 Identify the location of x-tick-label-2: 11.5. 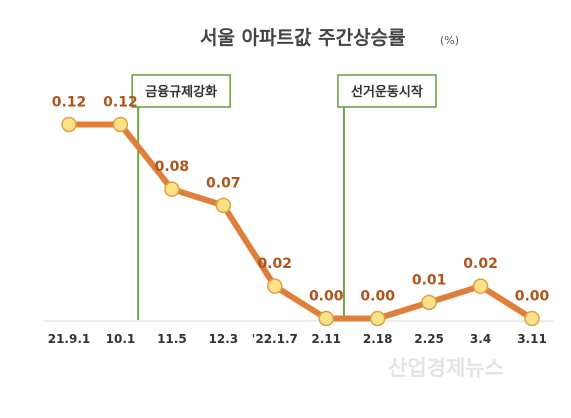
(172, 339).